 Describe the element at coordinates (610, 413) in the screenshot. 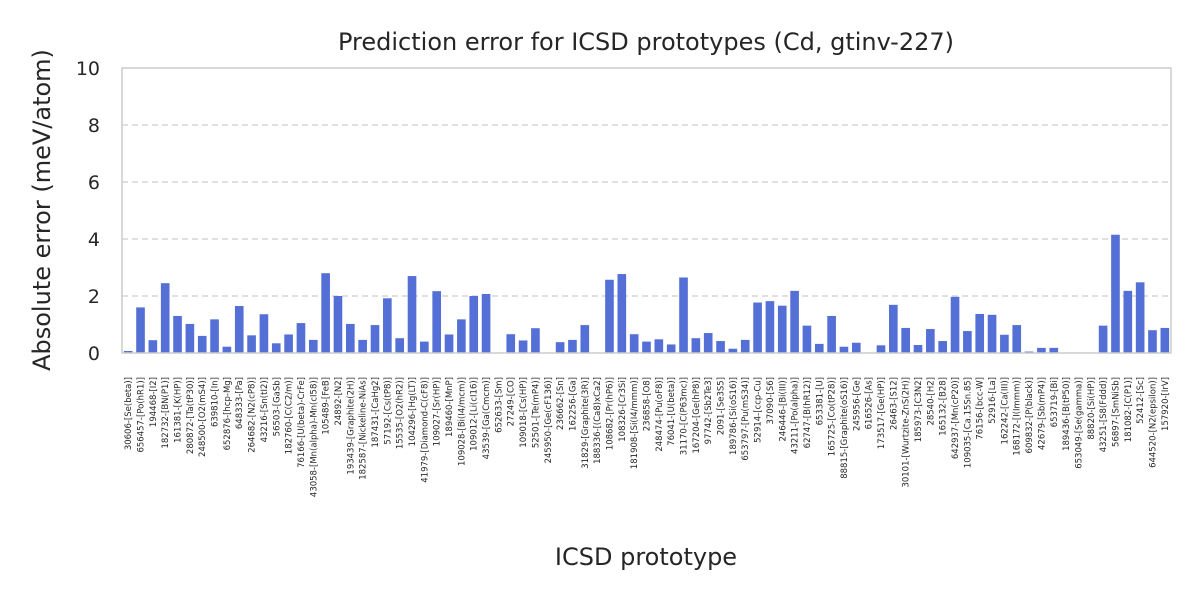

I see `x-tick-label: 108682-[Pr(hP6)]` at that location.